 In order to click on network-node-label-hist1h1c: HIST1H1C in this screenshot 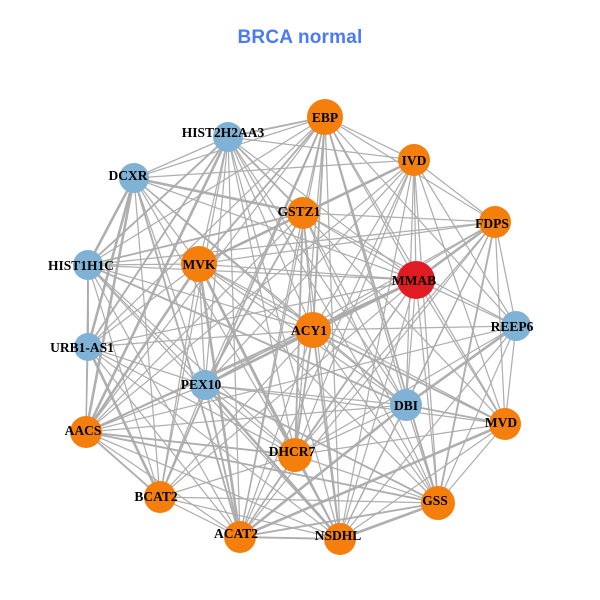, I will do `click(81, 265)`.